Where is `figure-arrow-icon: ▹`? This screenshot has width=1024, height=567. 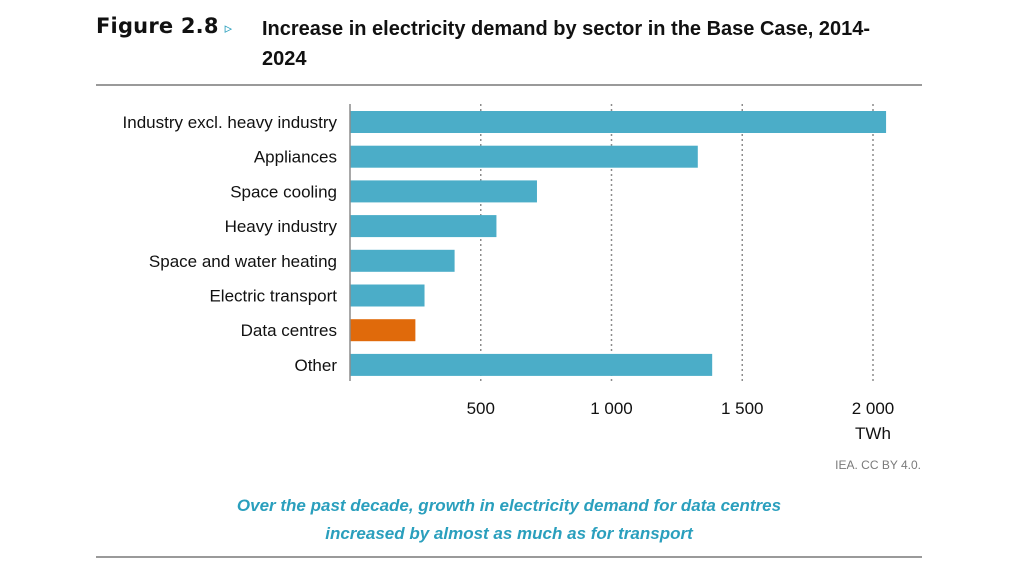 figure-arrow-icon: ▹ is located at coordinates (228, 28).